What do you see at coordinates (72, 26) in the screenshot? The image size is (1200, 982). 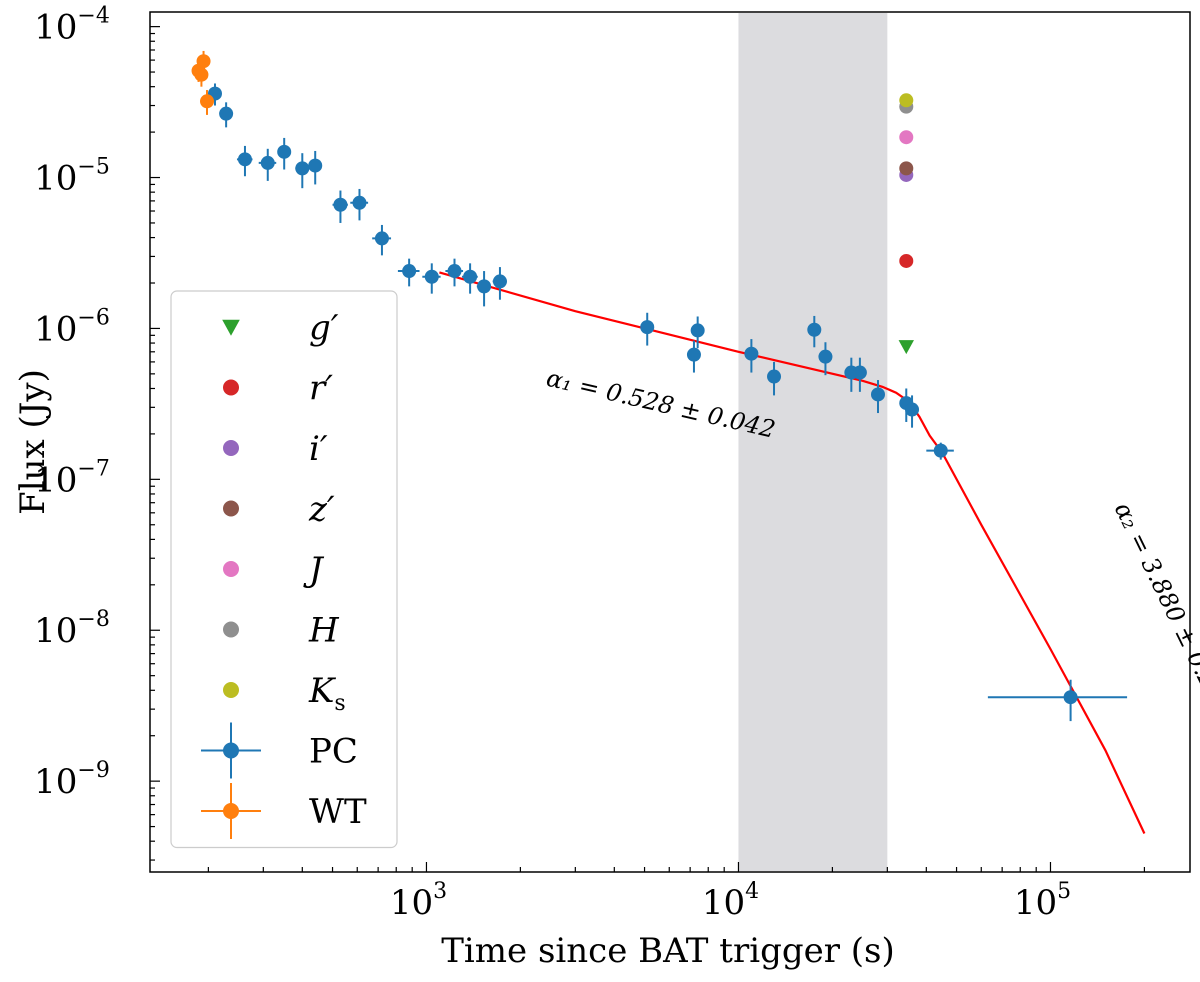 I see `y-tick-label: 10⁻⁴` at bounding box center [72, 26].